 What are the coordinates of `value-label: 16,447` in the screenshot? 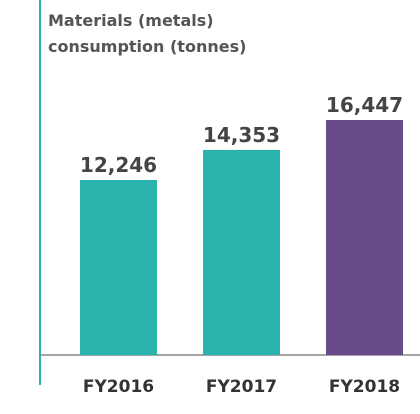 It's located at (364, 105).